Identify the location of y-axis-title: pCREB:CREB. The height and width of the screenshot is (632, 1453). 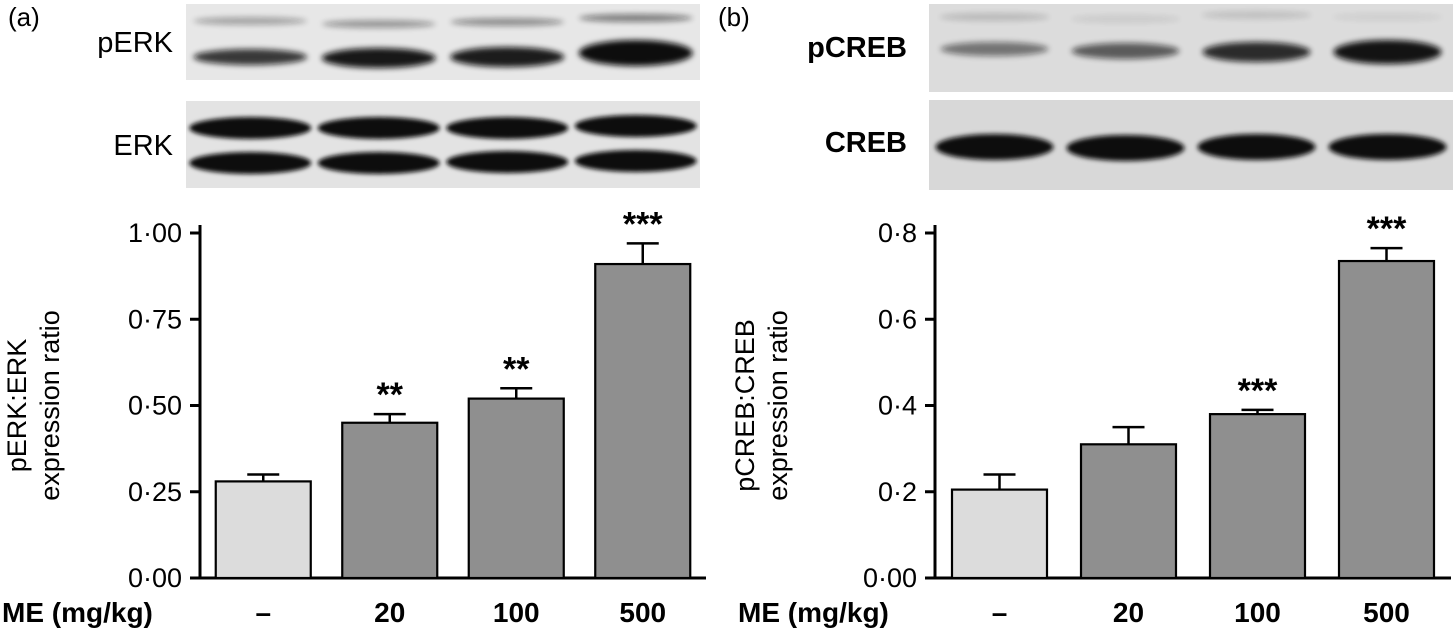
(745, 405).